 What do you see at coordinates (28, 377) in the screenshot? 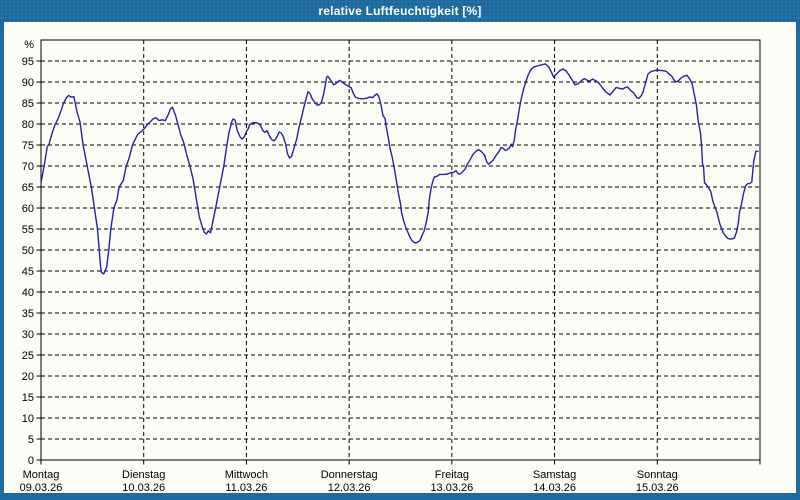
I see `y-tick-label: 20` at bounding box center [28, 377].